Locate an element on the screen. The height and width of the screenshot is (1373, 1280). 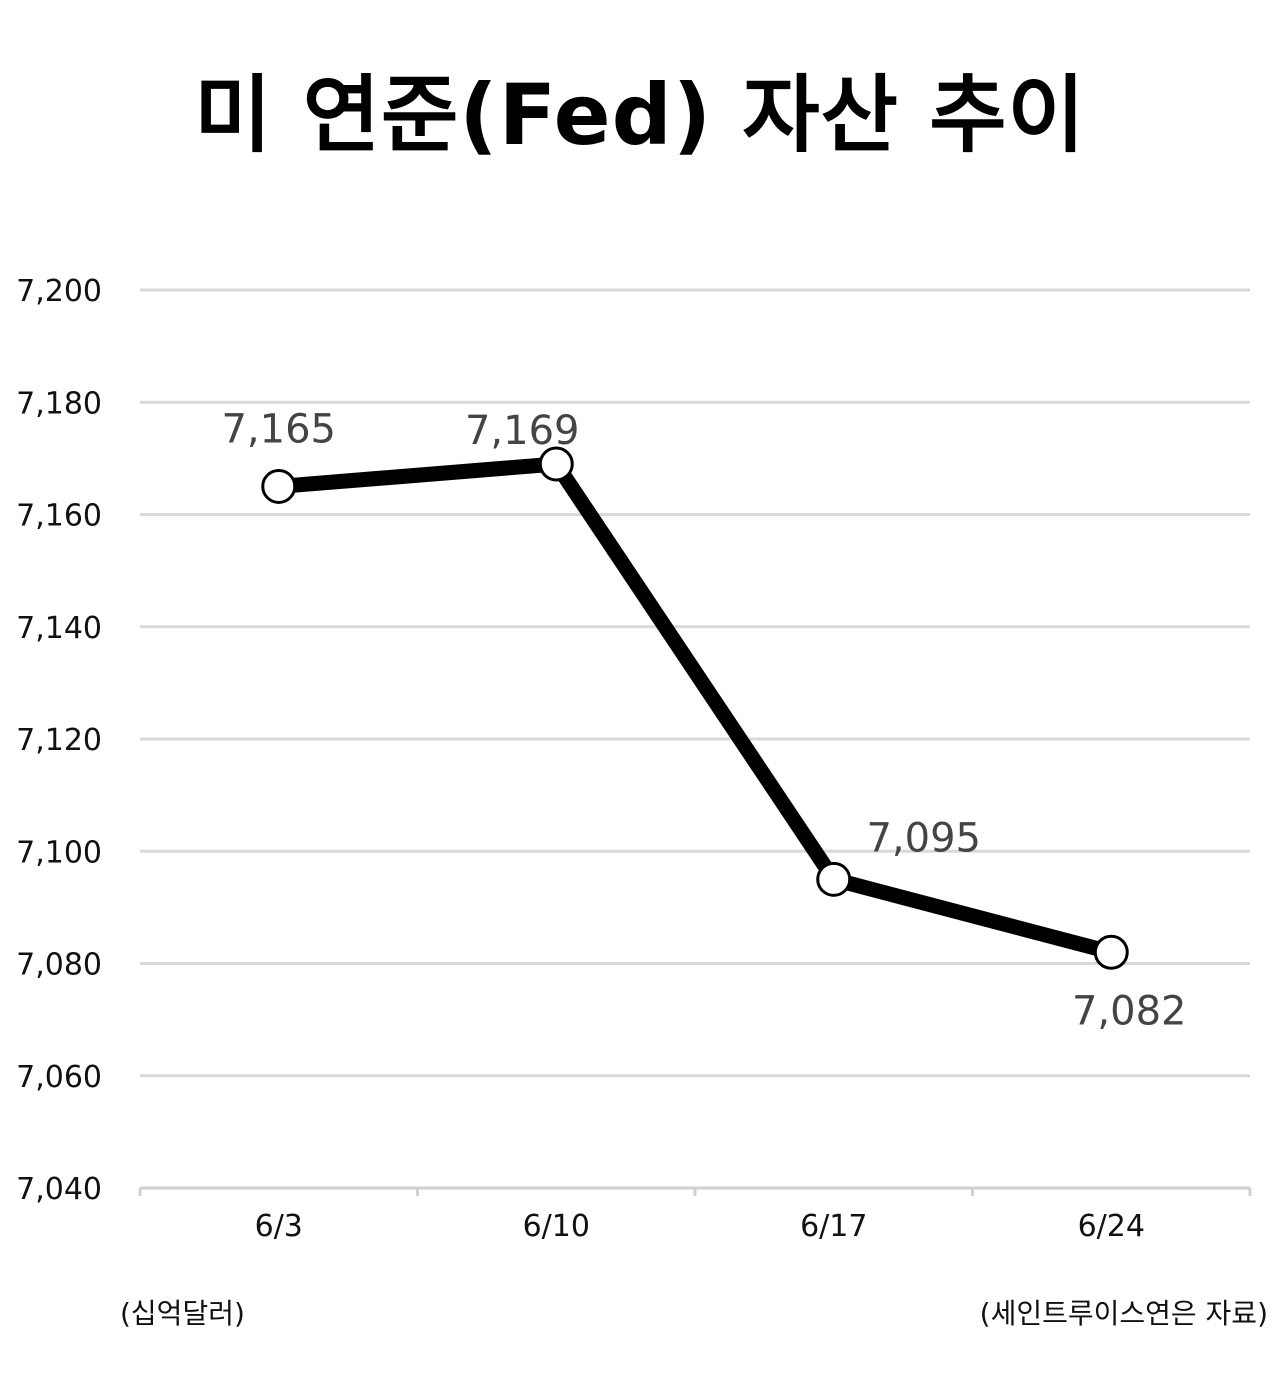
y-tick-label: 7,180 is located at coordinates (59, 403).